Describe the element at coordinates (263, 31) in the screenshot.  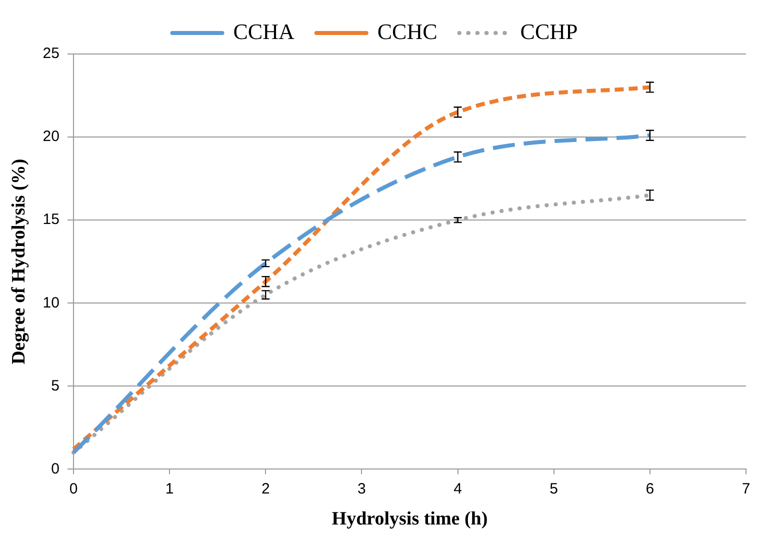
I see `legend-label: CCHA` at that location.